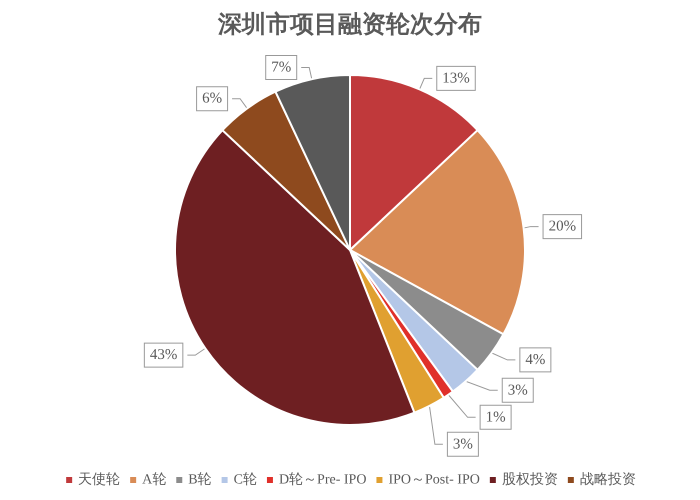 This screenshot has height=500, width=700. Describe the element at coordinates (322, 480) in the screenshot. I see `legend-label: D轮～Pre- IPO` at that location.